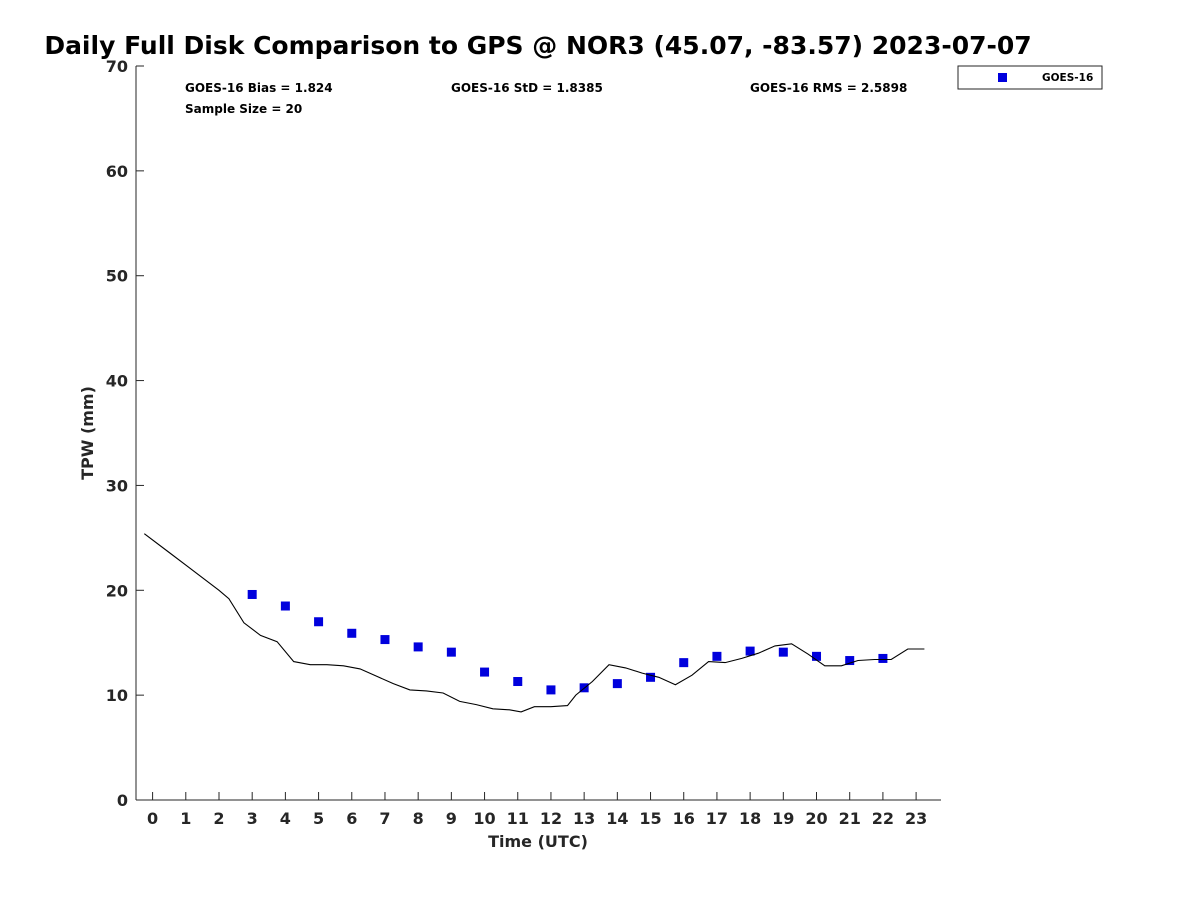 The height and width of the screenshot is (900, 1200). I want to click on y-axis-label: TPW (mm), so click(87, 433).